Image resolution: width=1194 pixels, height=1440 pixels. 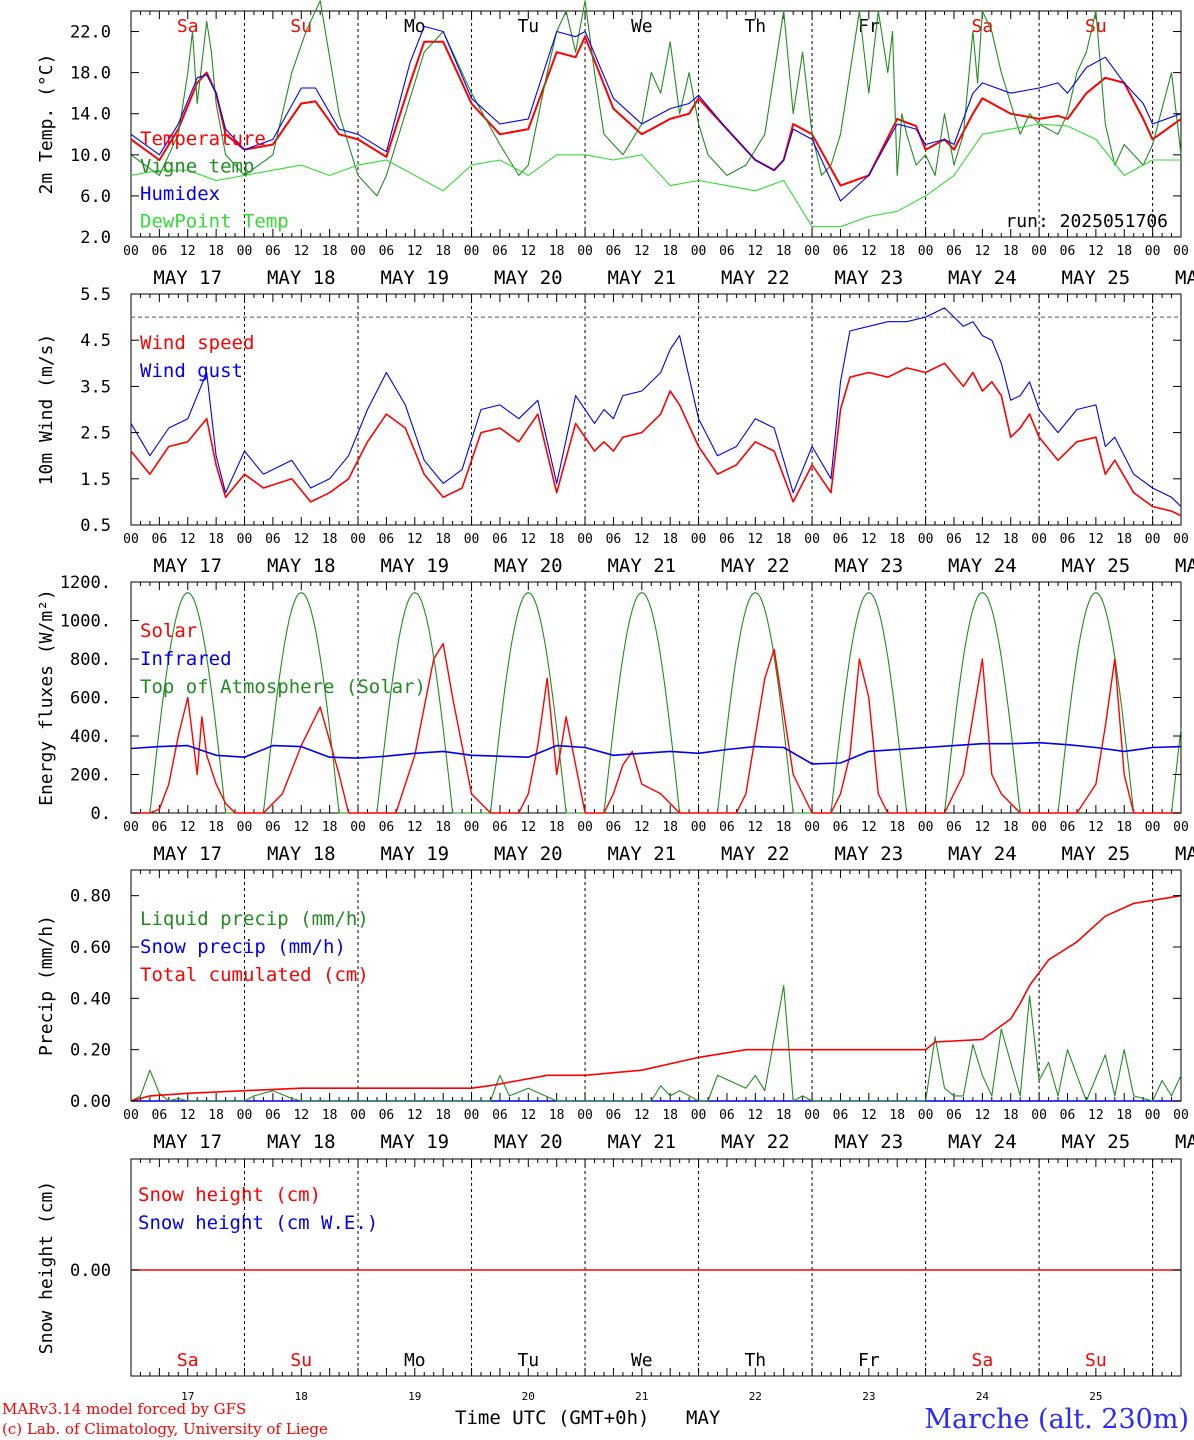 I want to click on y-tick-label: 800., so click(x=90, y=660).